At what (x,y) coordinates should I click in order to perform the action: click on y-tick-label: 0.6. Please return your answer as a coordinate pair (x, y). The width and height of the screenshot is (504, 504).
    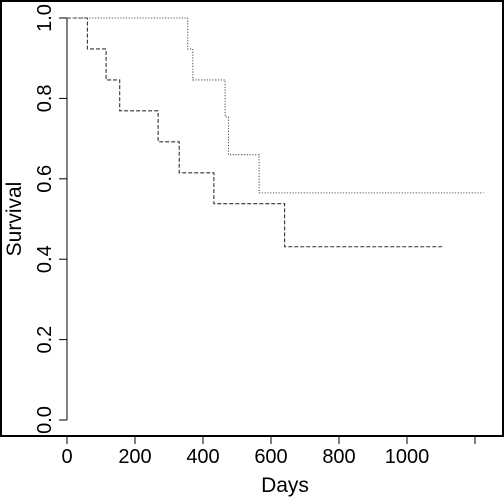
    Looking at the image, I should click on (45, 179).